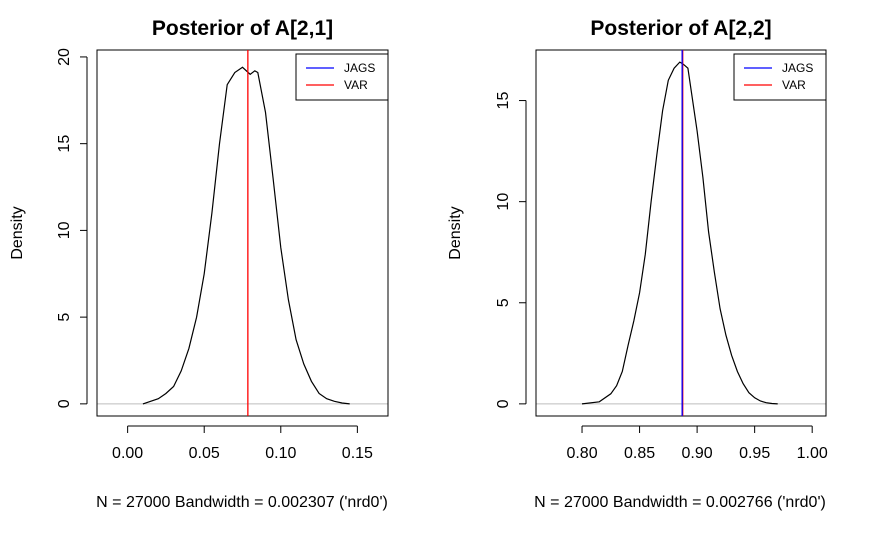 This screenshot has height=540, width=875. What do you see at coordinates (204, 453) in the screenshot?
I see `x-tick-label: 0.05` at bounding box center [204, 453].